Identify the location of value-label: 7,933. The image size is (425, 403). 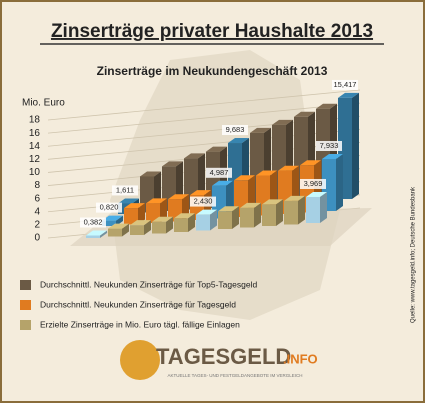
(329, 145).